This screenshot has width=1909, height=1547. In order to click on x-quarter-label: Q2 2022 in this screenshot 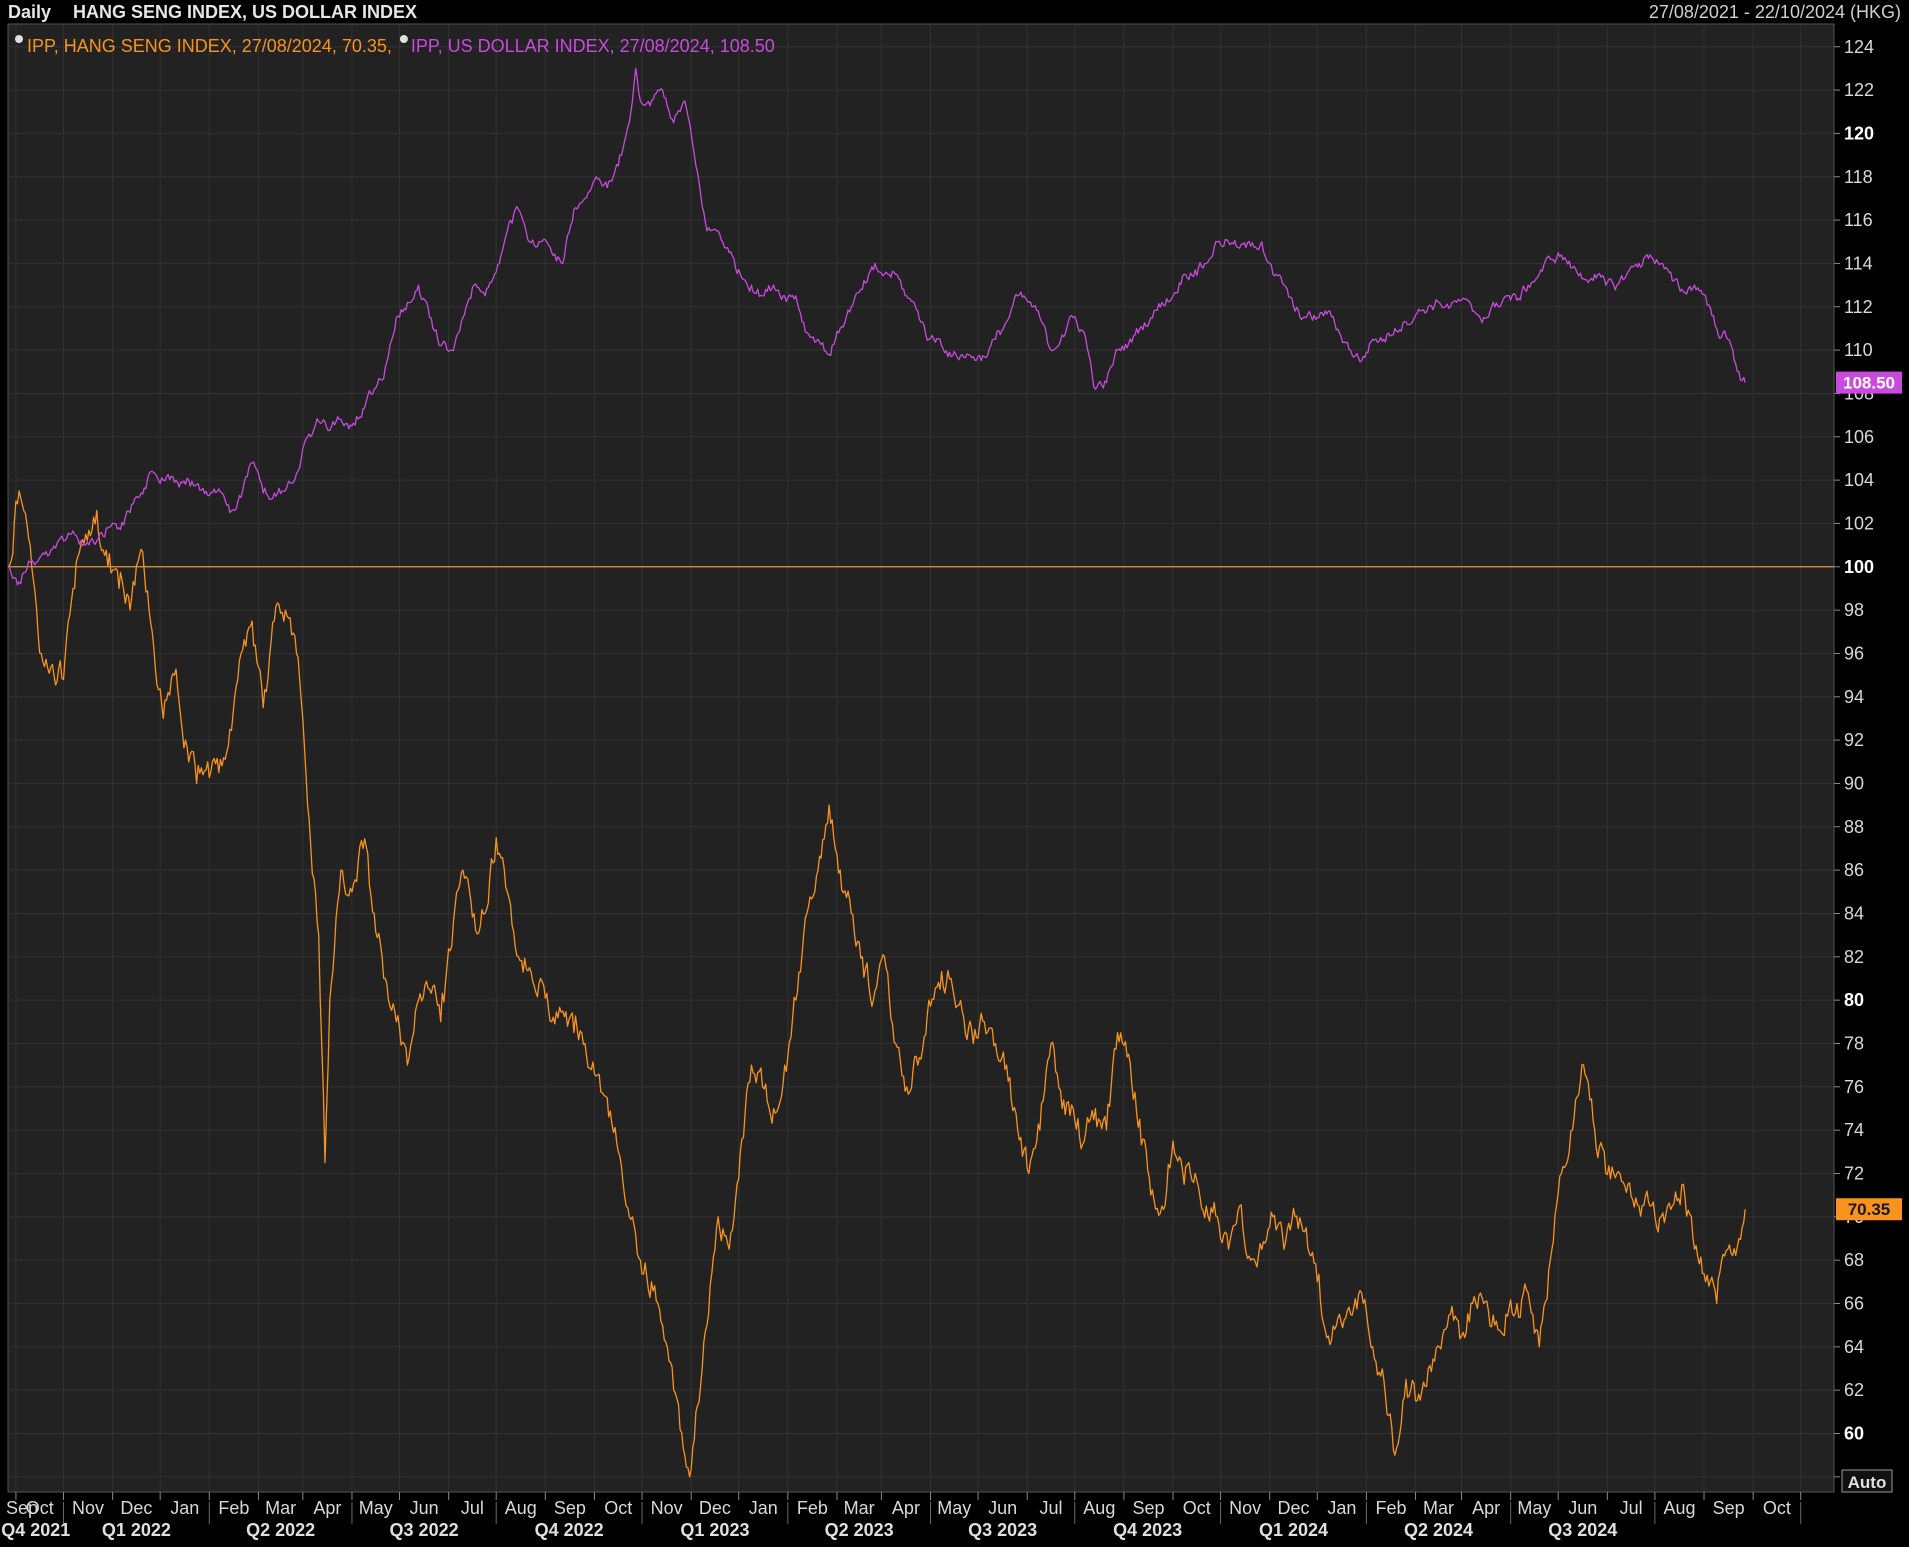, I will do `click(280, 1530)`.